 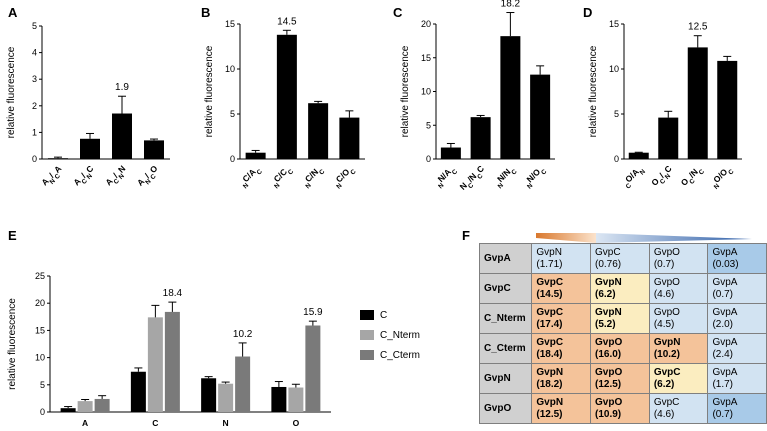 I want to click on y-tick-label: 10, so click(x=614, y=69).